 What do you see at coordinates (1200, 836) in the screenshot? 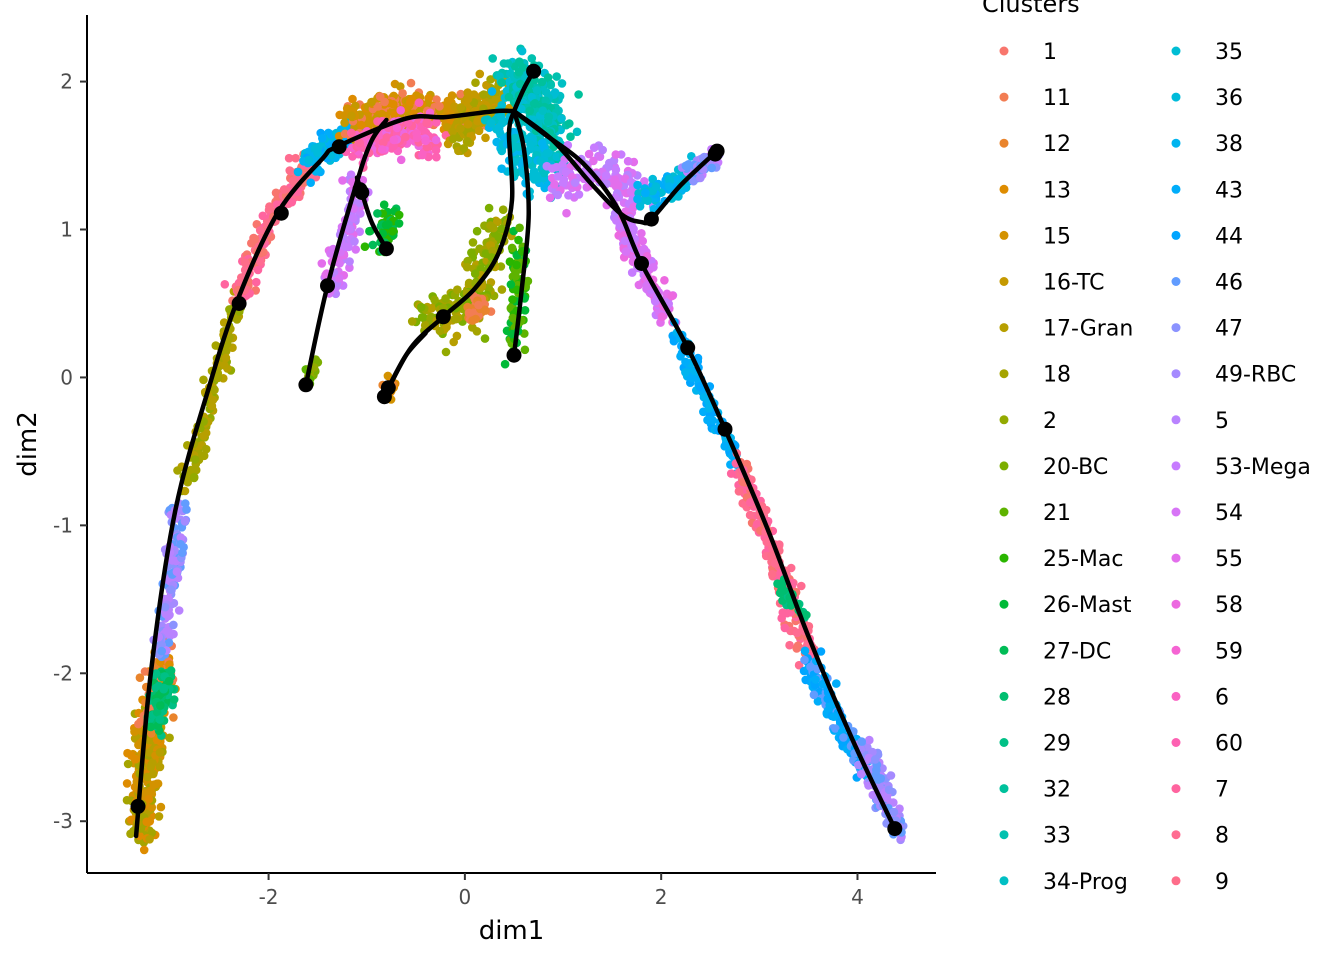
I see `legend-item: 8` at bounding box center [1200, 836].